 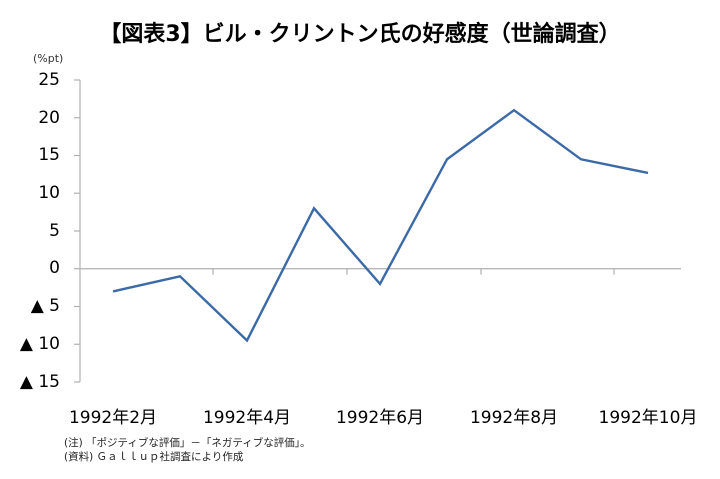 I want to click on y-tick-label: ▲ 15, so click(x=39, y=382).